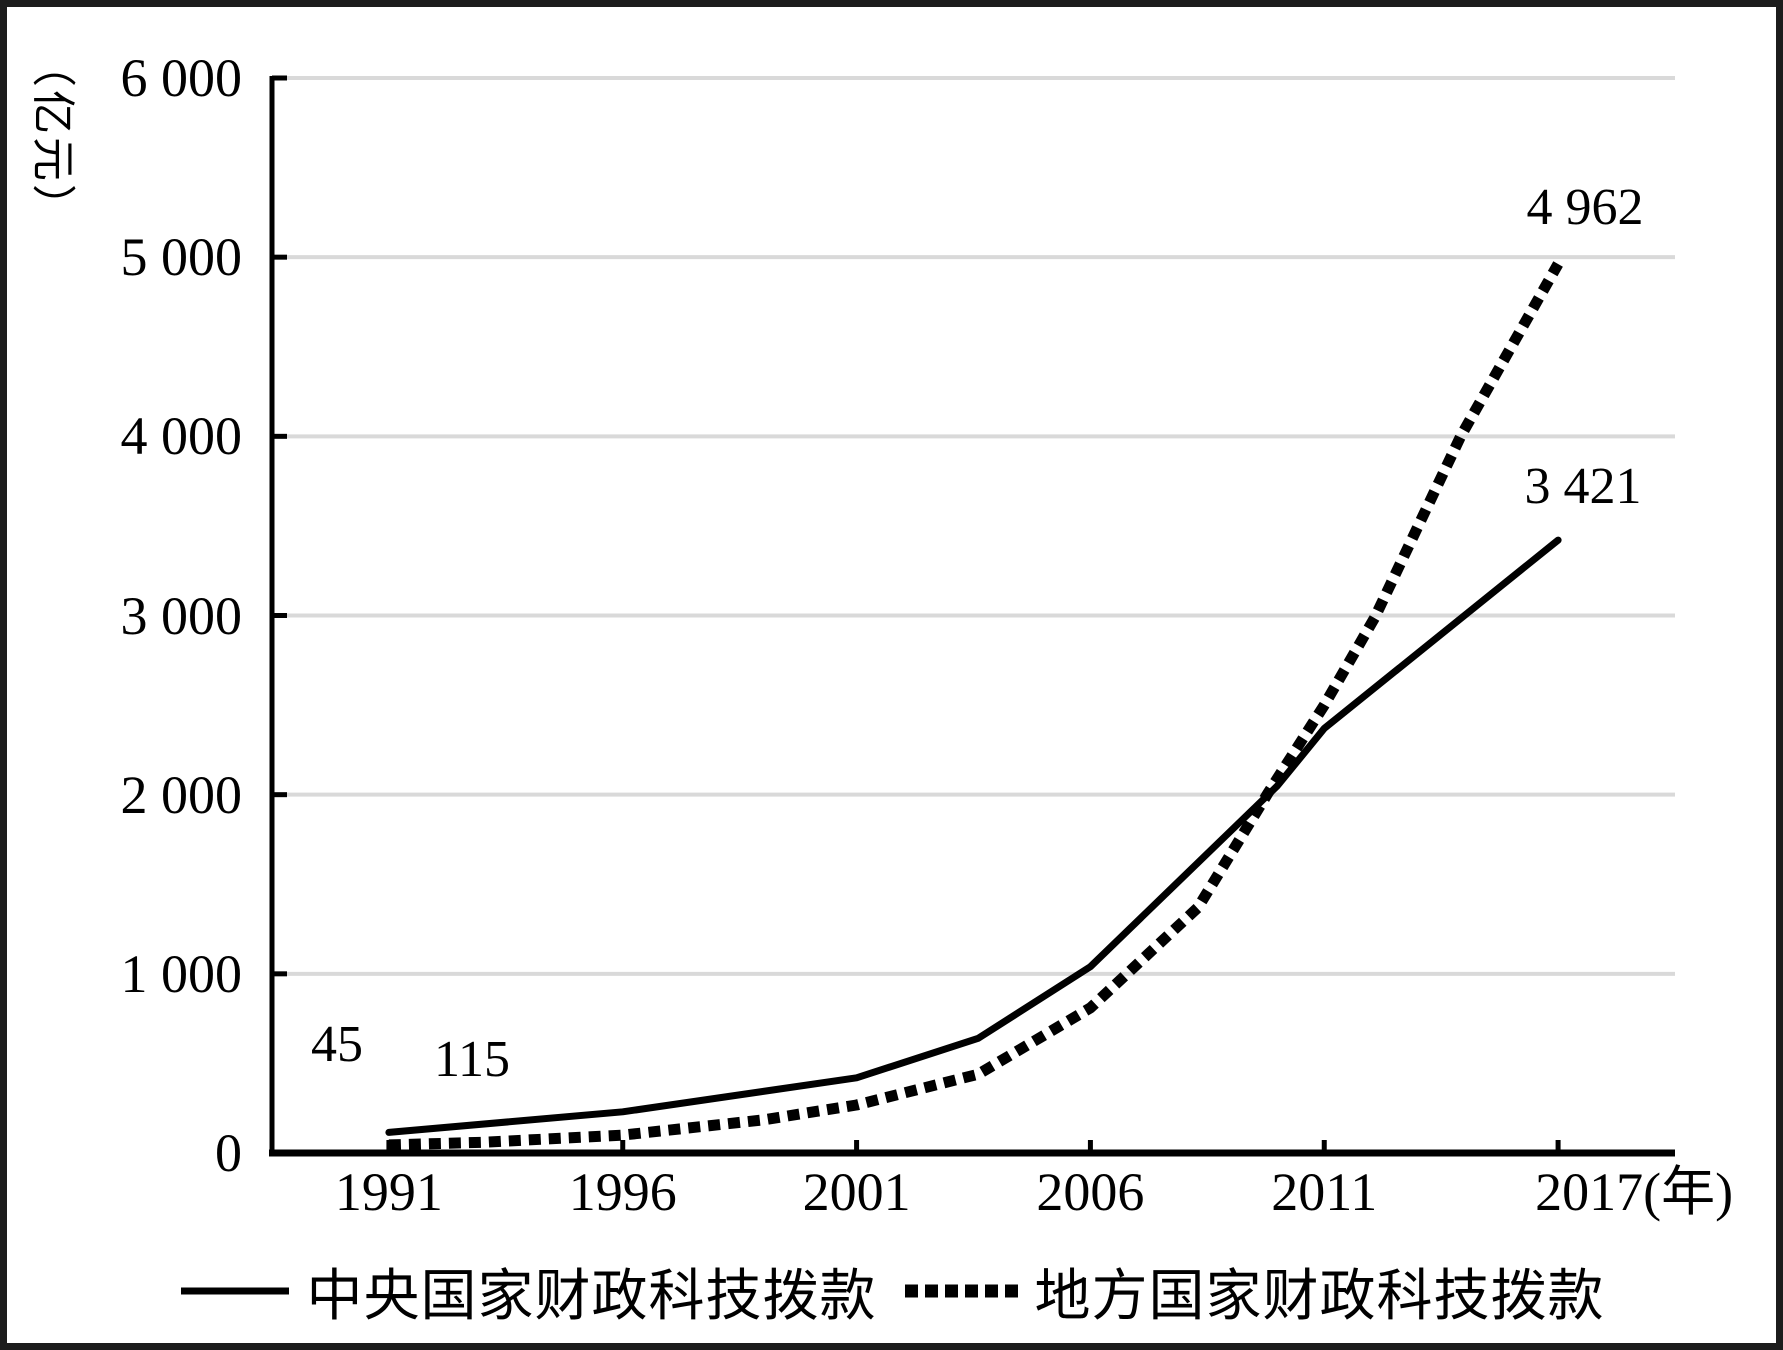 This screenshot has width=1783, height=1350. Describe the element at coordinates (181, 257) in the screenshot. I see `y-tick-label: 5 000` at that location.